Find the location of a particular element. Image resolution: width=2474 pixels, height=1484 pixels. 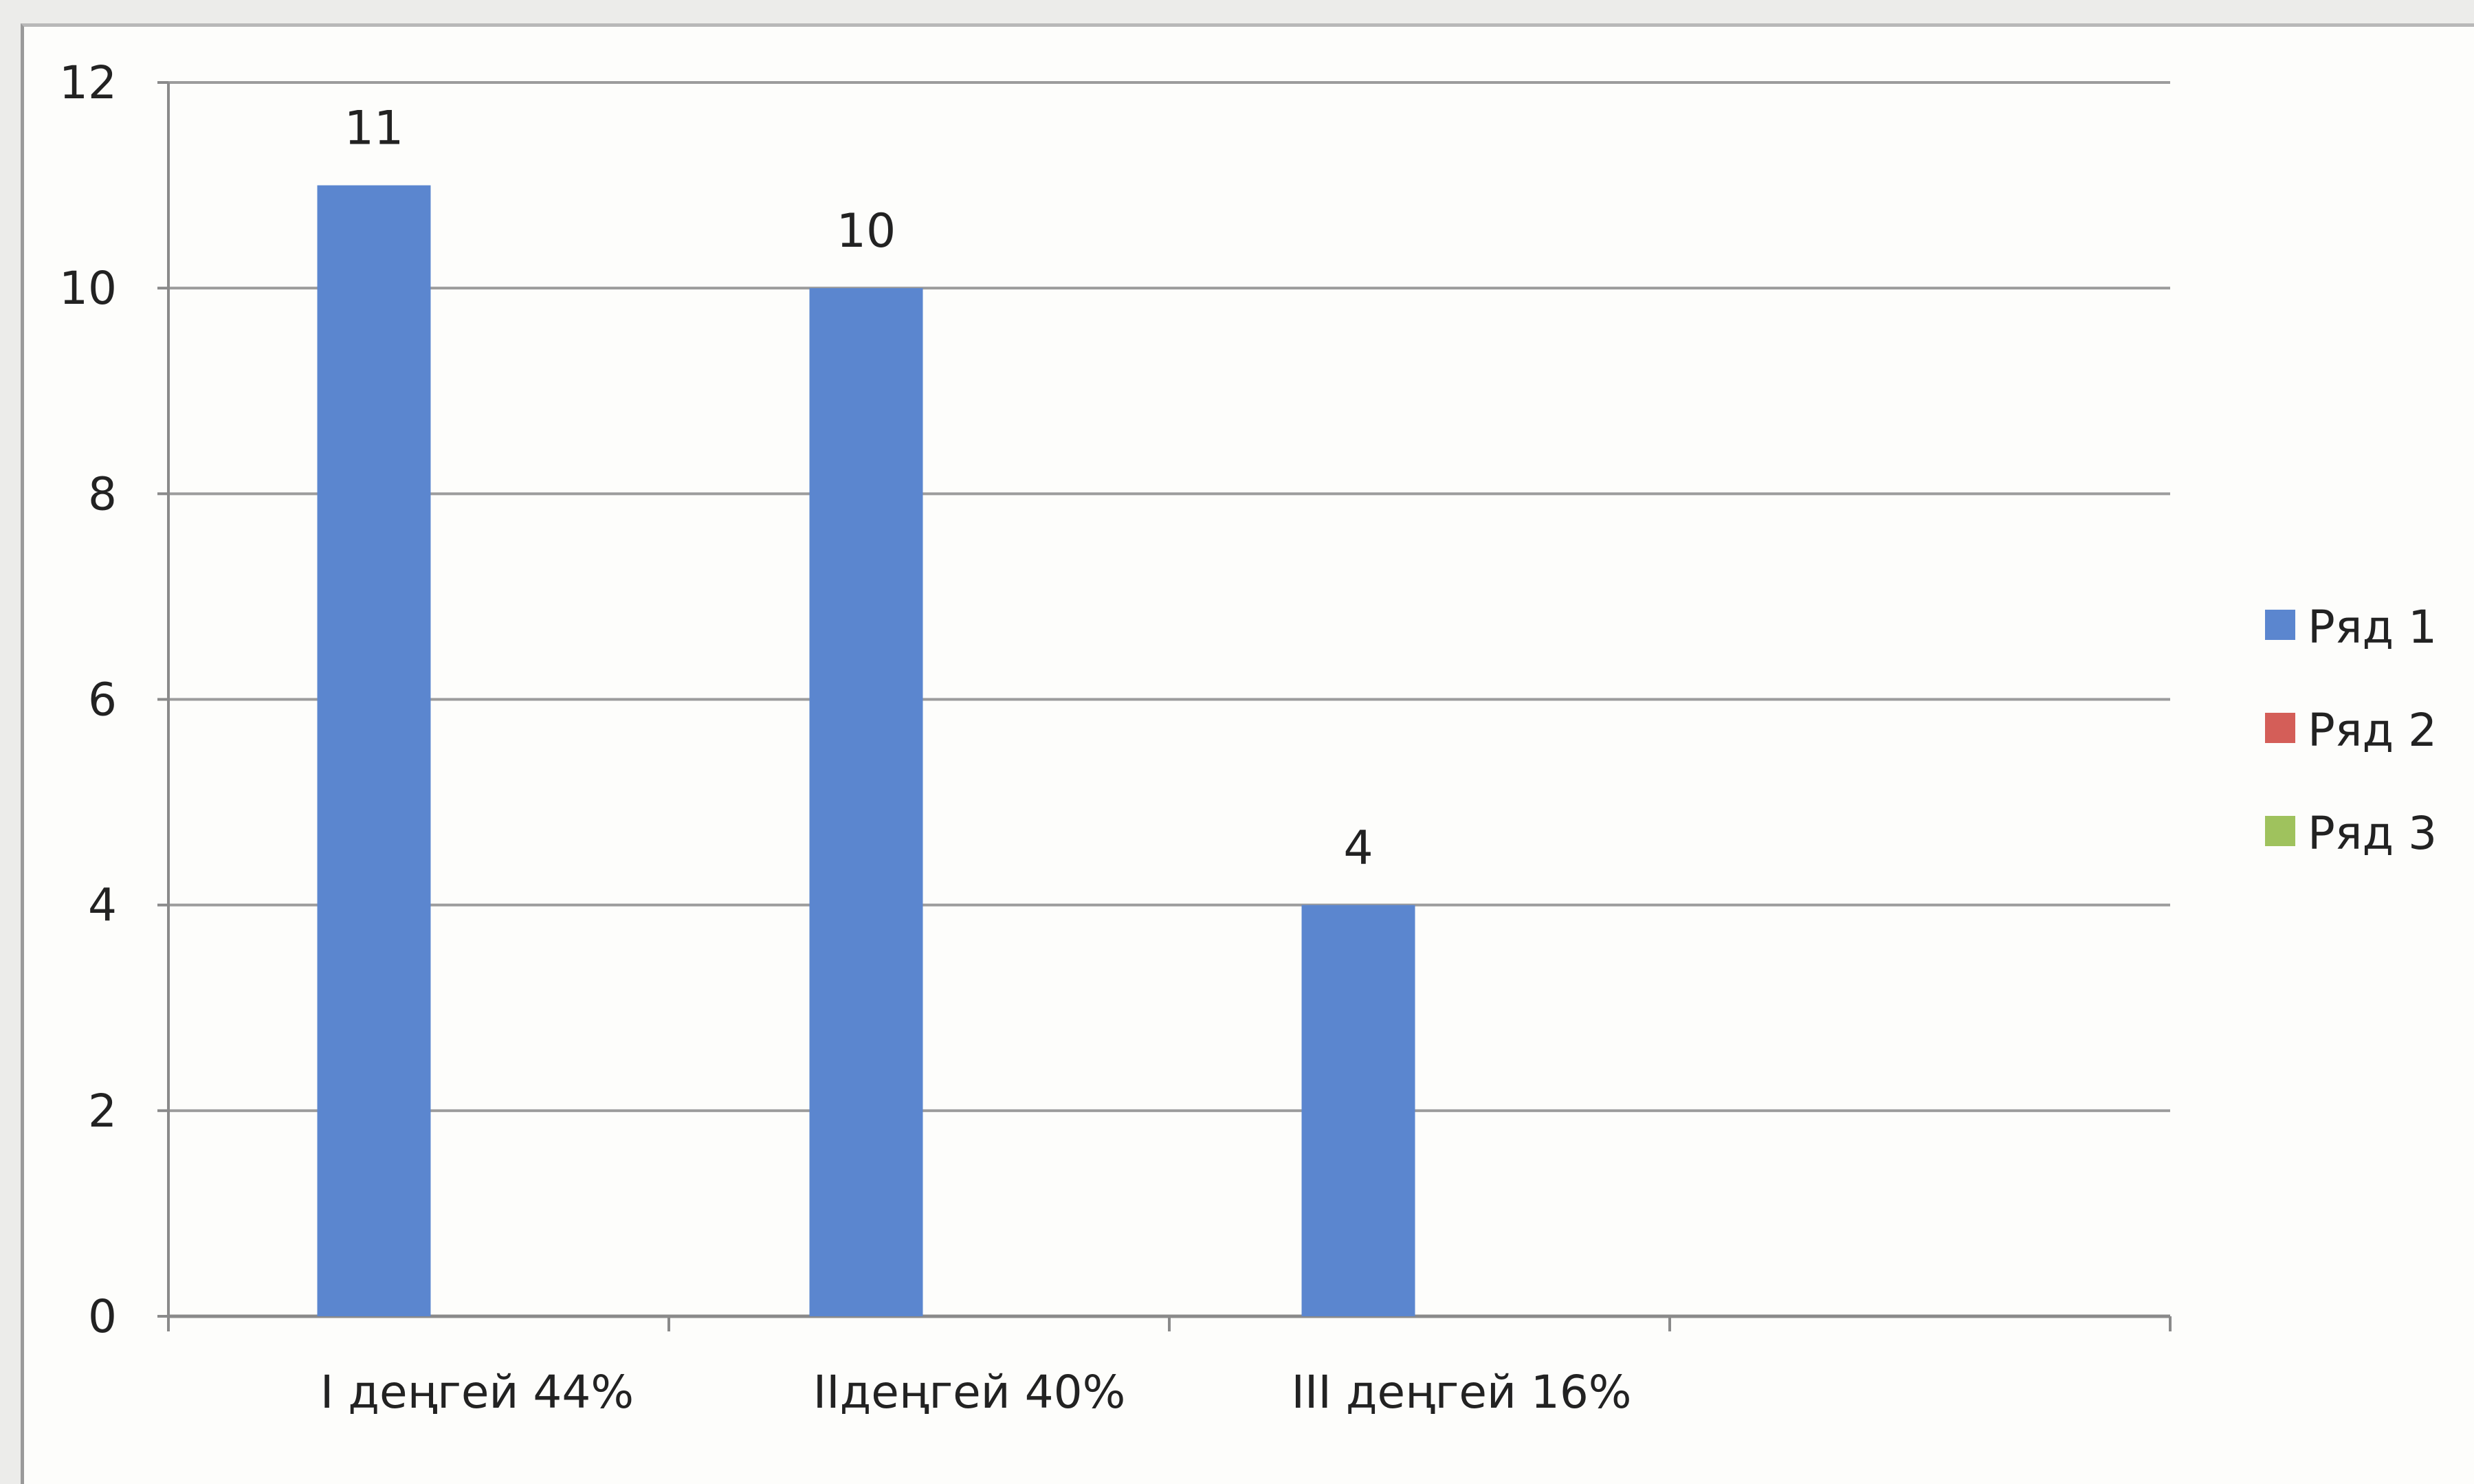

x-category-label: I деңгей 44% is located at coordinates (477, 1392).